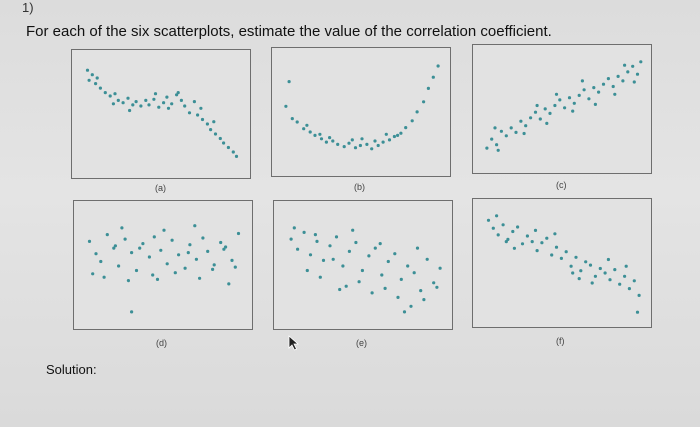 The width and height of the screenshot is (700, 427). I want to click on question-number: 1), so click(28, 7).